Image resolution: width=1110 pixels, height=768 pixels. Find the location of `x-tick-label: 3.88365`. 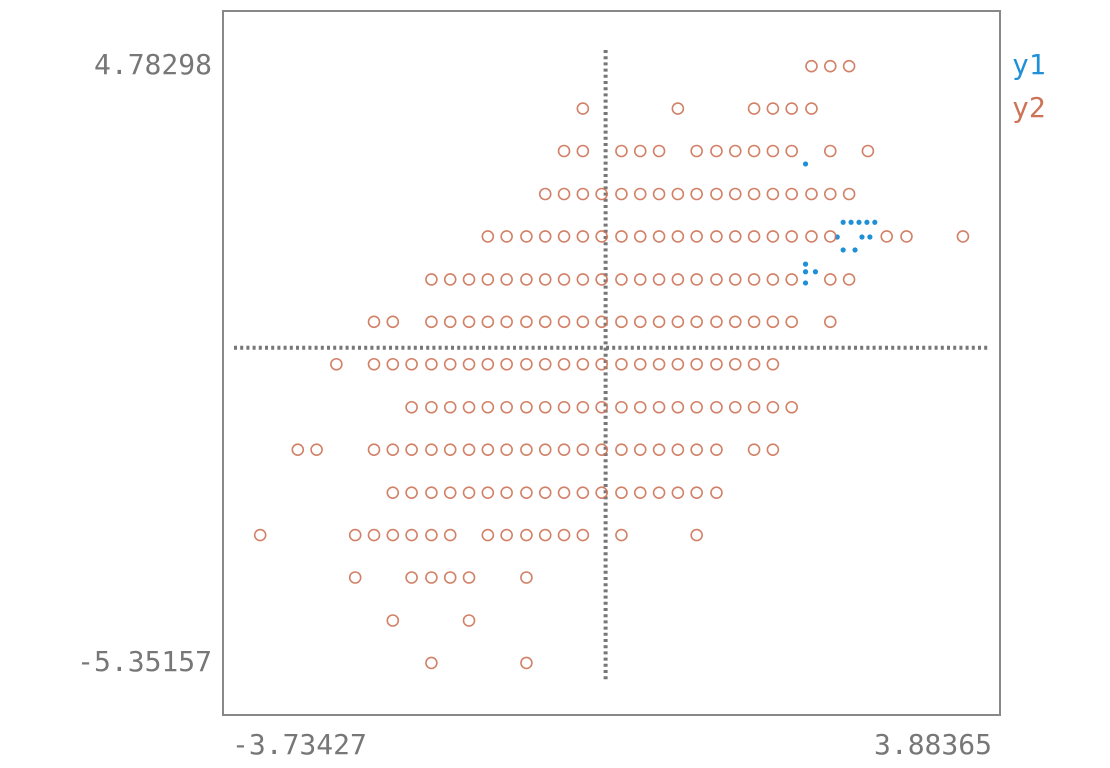

x-tick-label: 3.88365 is located at coordinates (933, 744).